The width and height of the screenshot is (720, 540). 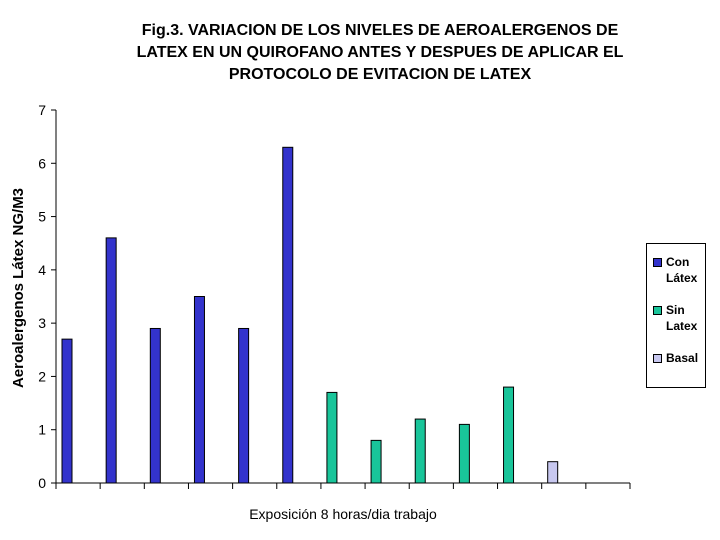 I want to click on y-tick-label-3: 3, so click(x=42, y=323).